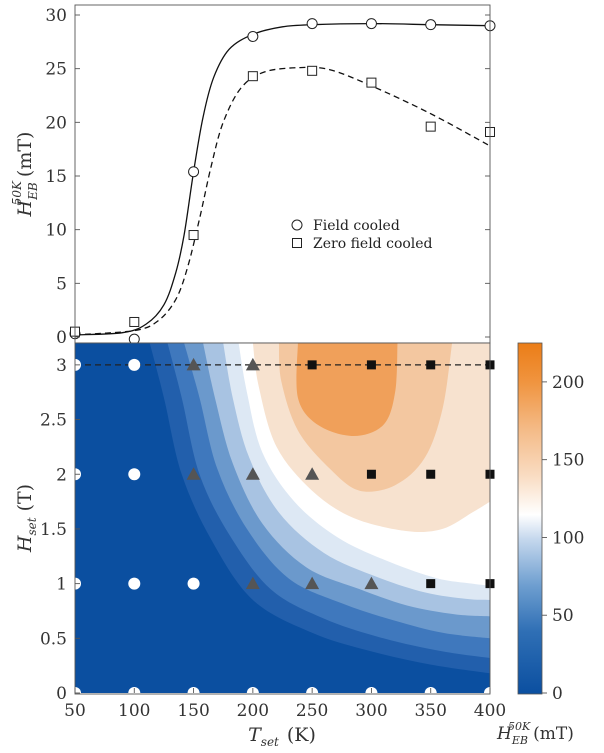 This screenshot has height=753, width=604. I want to click on bottom-y-axis-label: Hset (T), so click(26, 518).